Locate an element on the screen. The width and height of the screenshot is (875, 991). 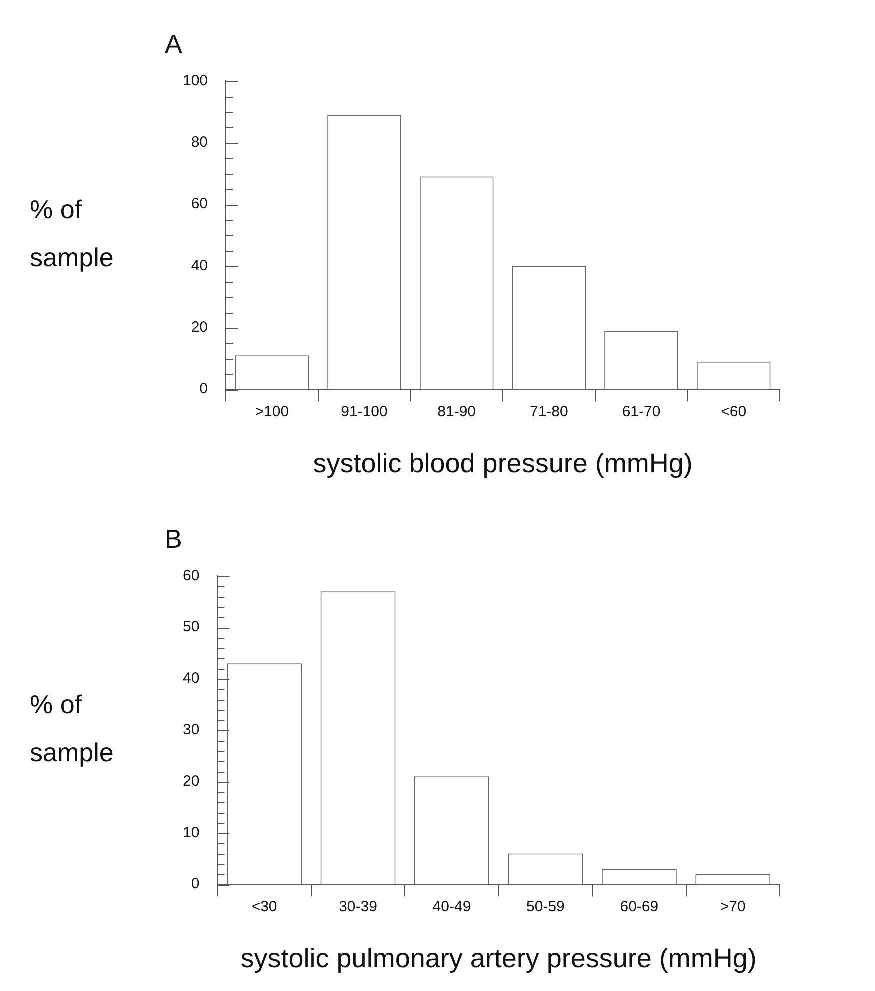
x-tick-label: 60-69 is located at coordinates (639, 907).